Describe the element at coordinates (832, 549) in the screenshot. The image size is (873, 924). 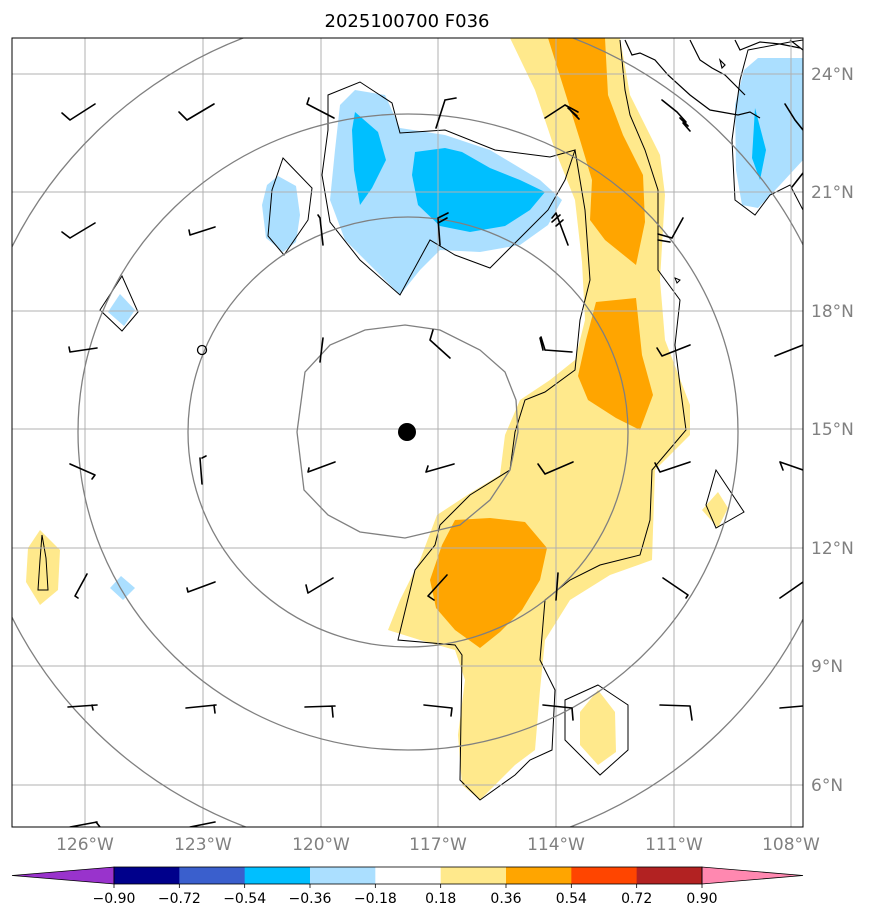
I see `lat-label: 12°N` at that location.